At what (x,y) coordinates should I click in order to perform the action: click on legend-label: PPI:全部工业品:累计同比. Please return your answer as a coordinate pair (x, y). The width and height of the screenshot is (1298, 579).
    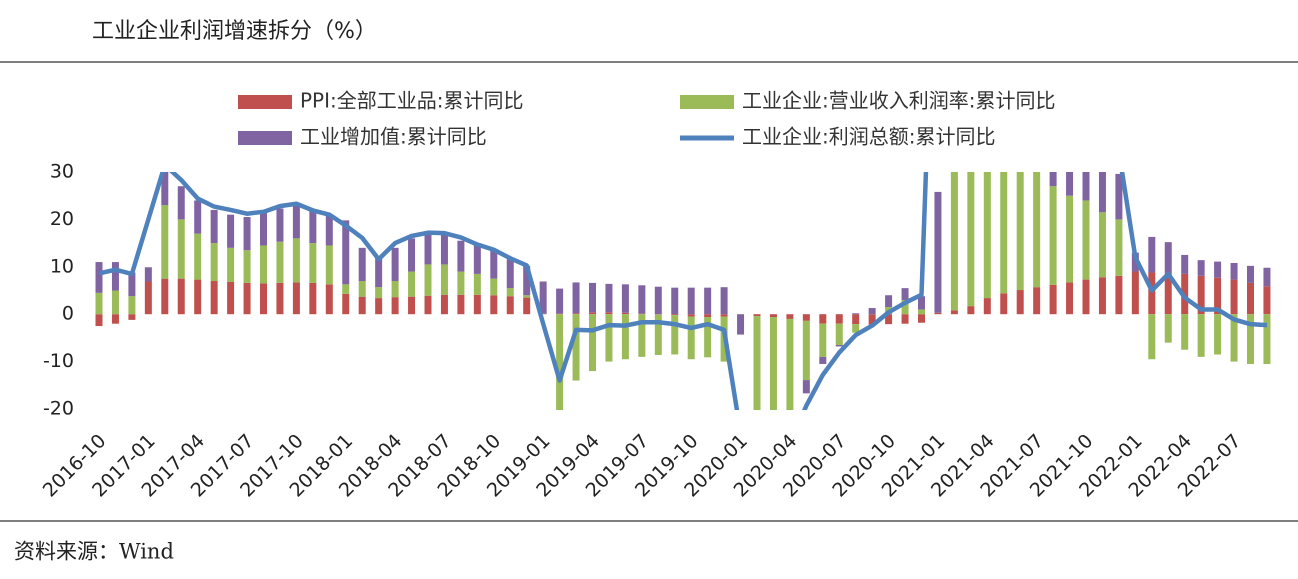
    Looking at the image, I should click on (412, 101).